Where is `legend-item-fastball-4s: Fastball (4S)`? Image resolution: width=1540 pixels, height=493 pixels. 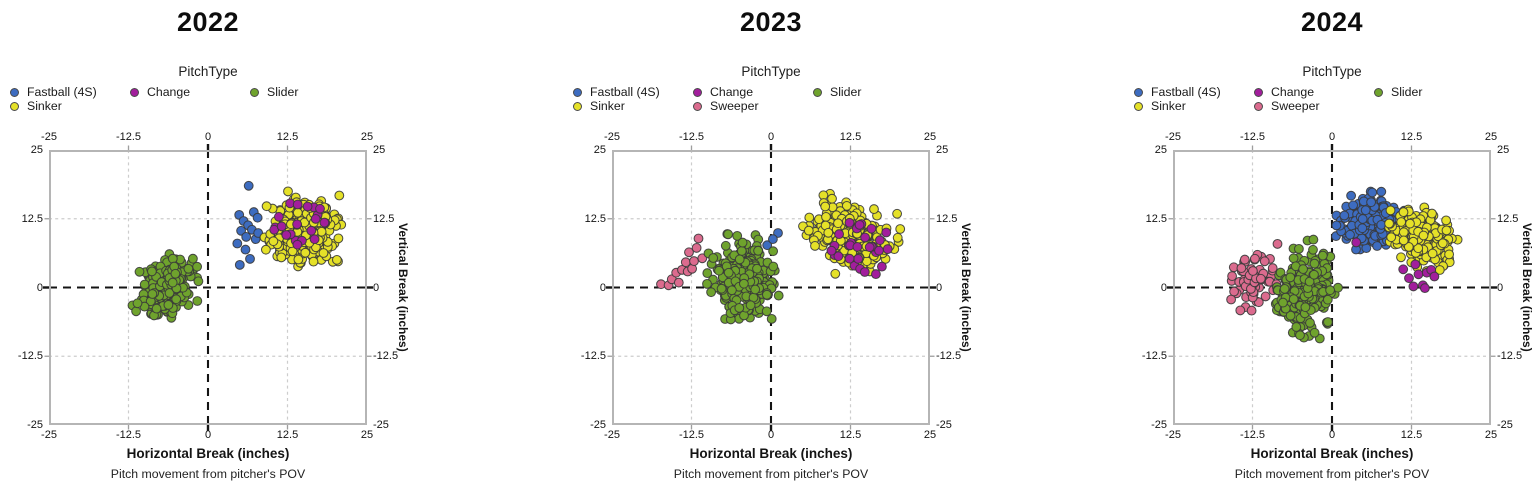 legend-item-fastball-4s: Fastball (4S) is located at coordinates (53, 92).